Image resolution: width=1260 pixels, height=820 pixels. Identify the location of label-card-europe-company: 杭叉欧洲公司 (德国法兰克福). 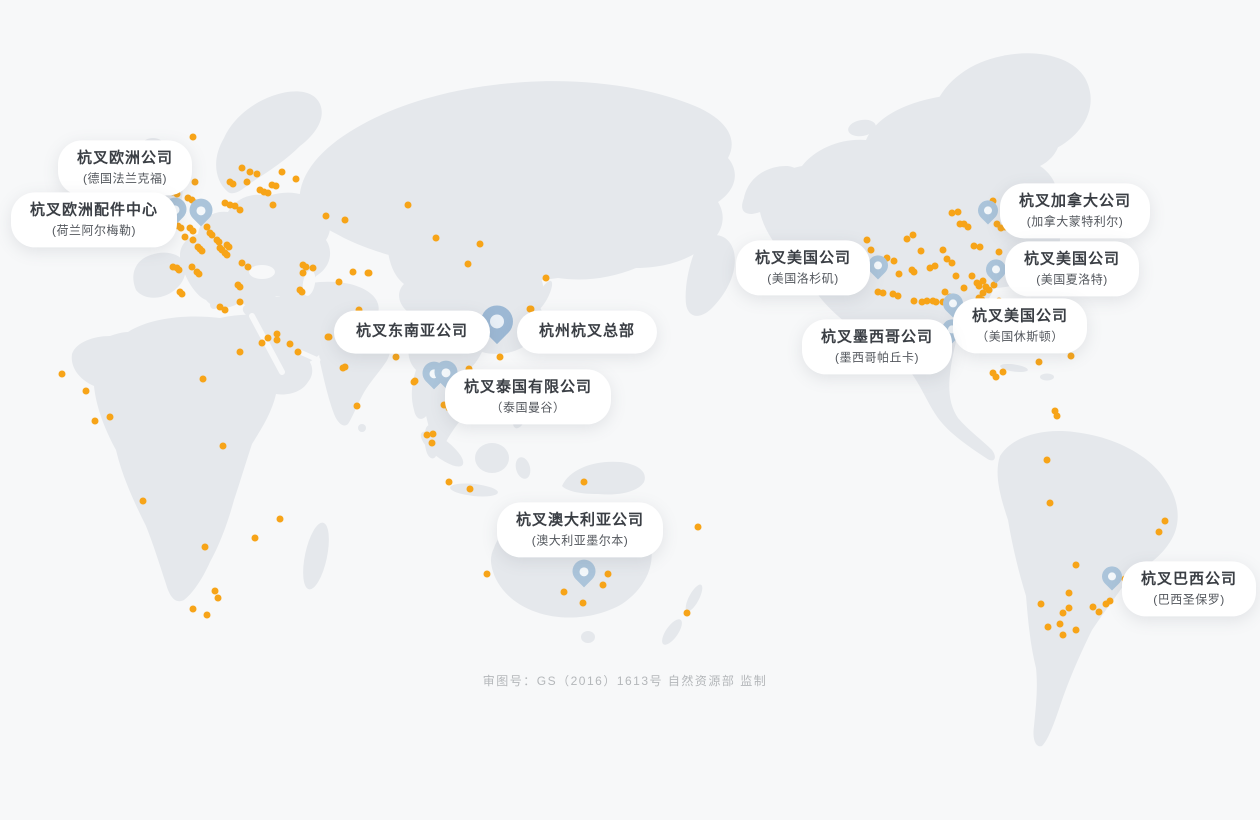
(125, 168).